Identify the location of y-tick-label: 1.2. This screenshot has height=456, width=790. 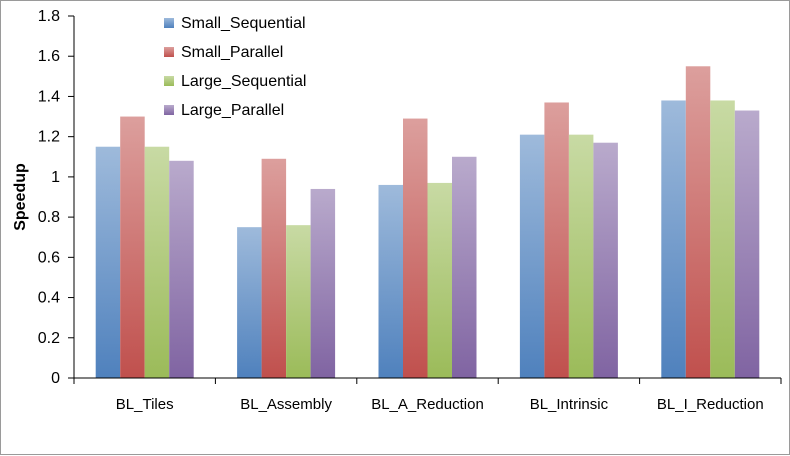
(49, 137).